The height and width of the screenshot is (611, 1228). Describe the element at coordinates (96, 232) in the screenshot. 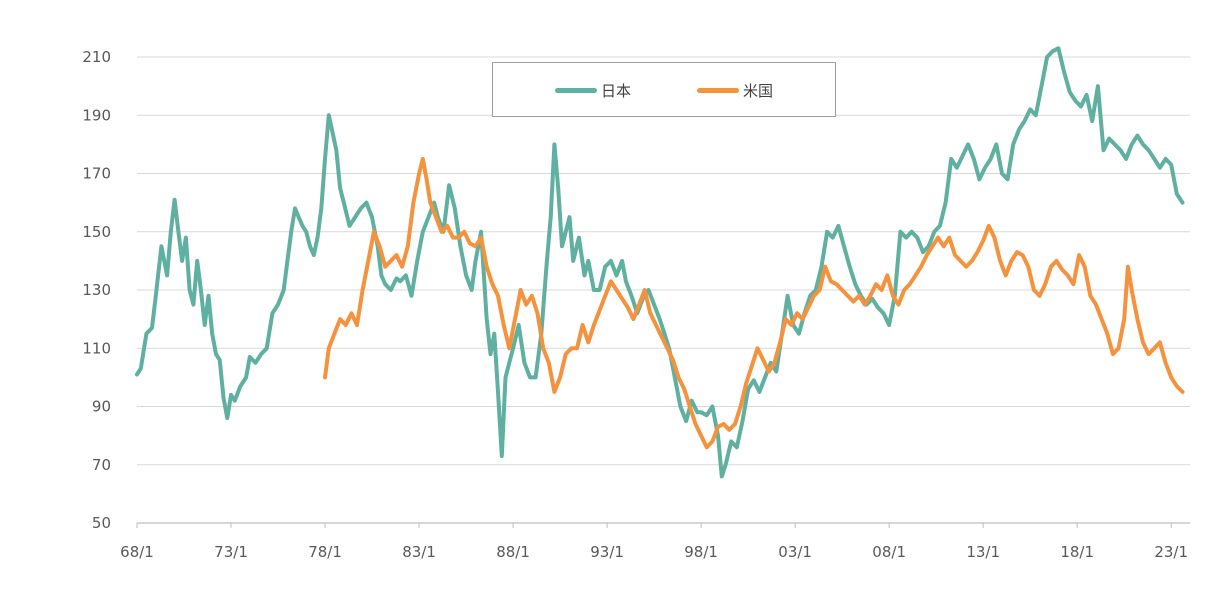

I see `y-tick-label: 150` at that location.